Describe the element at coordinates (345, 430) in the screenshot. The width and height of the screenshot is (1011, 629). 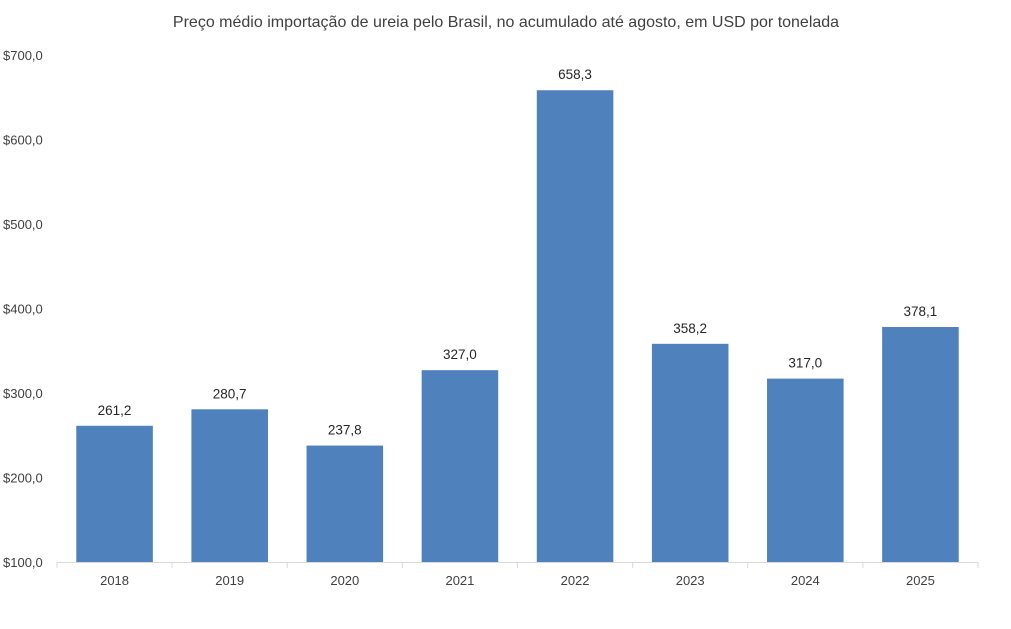
I see `data-label-2020: 237,8` at that location.